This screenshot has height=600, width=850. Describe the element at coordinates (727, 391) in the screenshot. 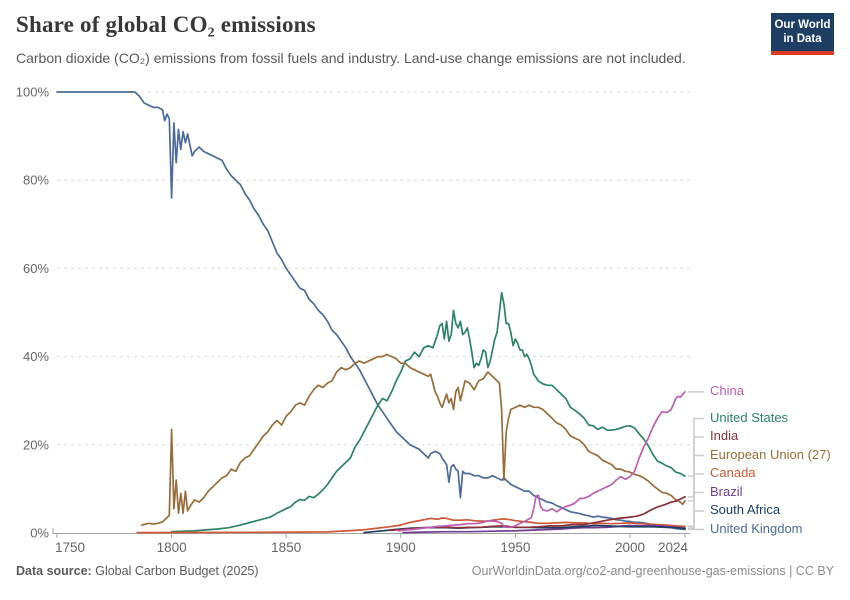

I see `legend-label-china: China` at that location.